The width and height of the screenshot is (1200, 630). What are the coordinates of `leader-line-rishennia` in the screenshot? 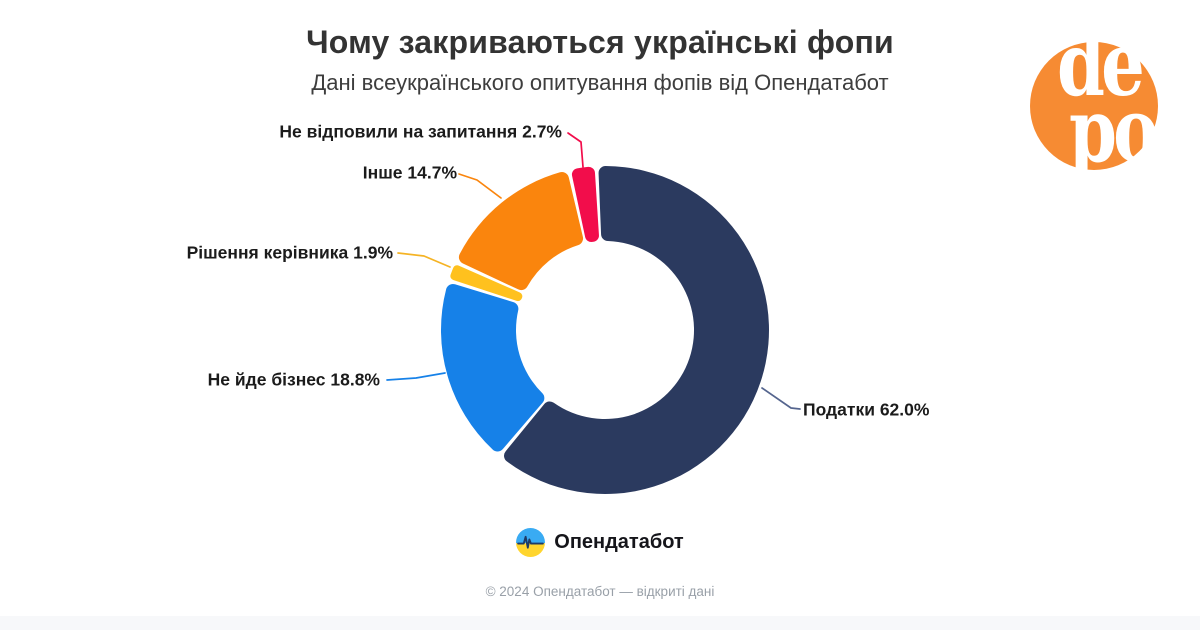 It's located at (424, 260).